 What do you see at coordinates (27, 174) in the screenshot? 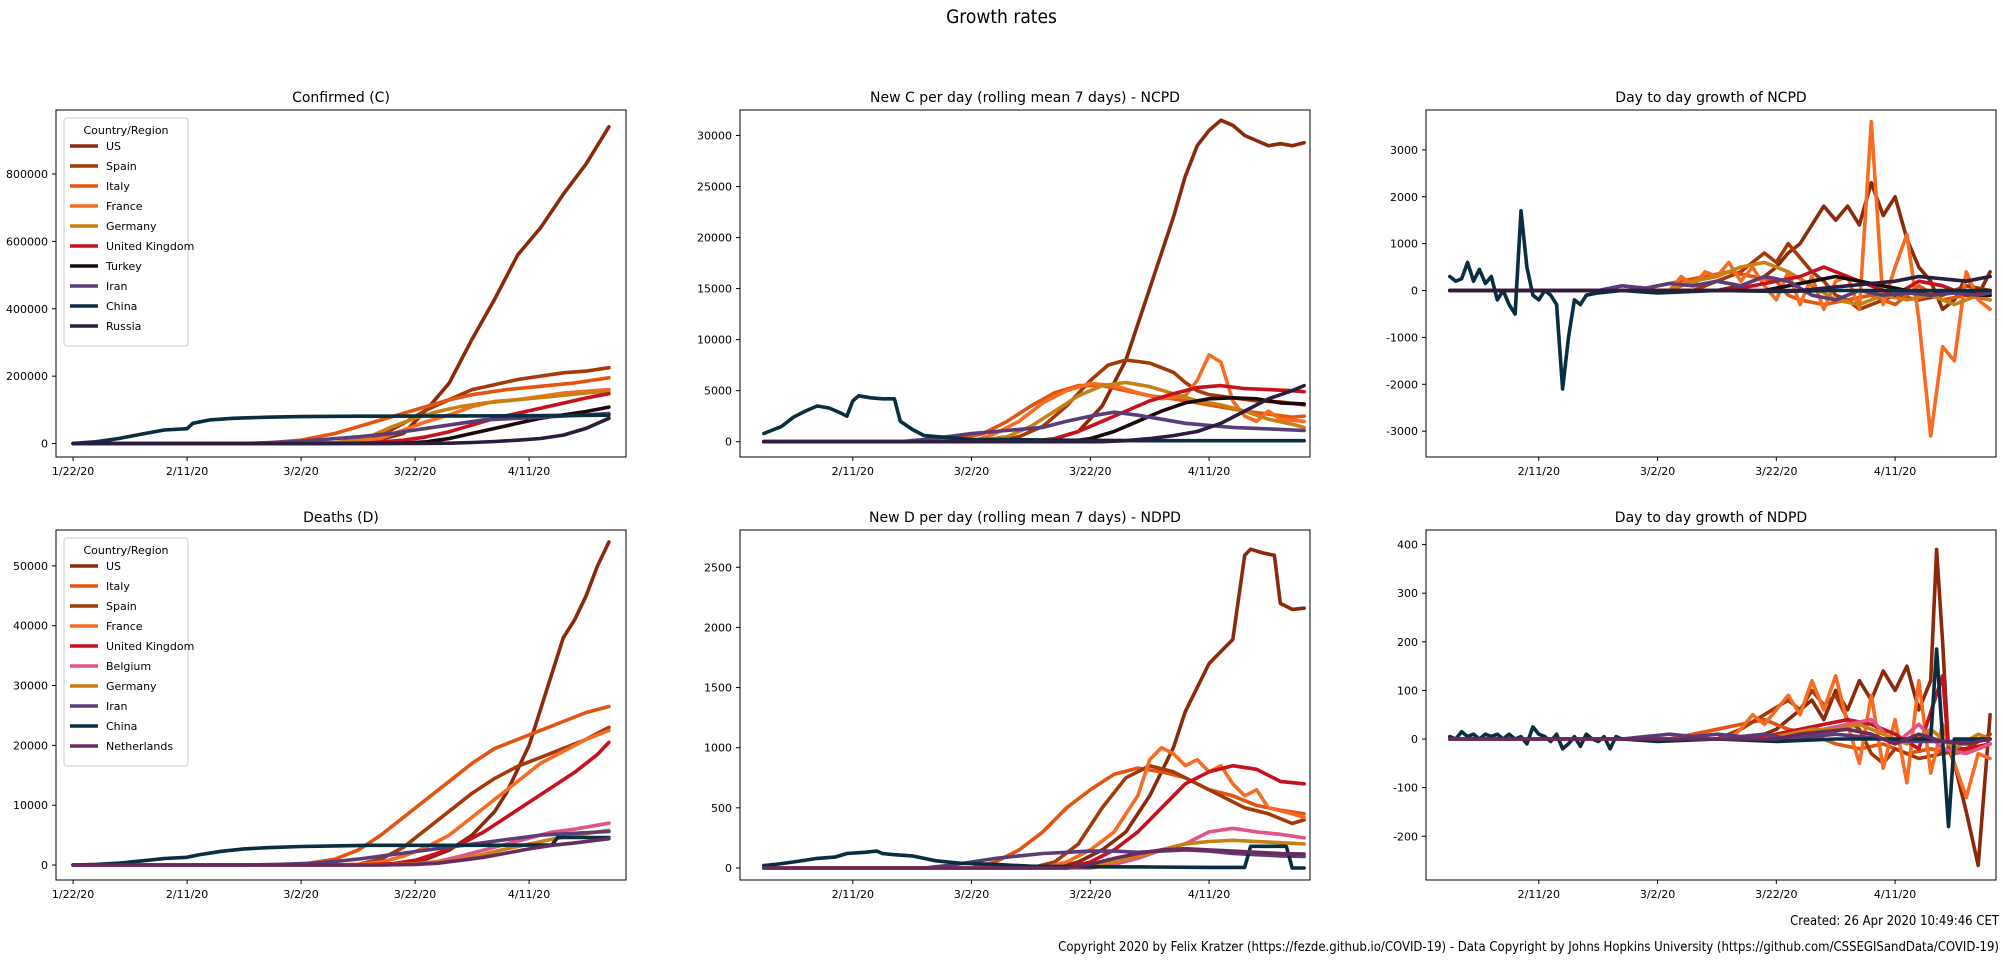
I see `y-tick-label: 800000` at bounding box center [27, 174].